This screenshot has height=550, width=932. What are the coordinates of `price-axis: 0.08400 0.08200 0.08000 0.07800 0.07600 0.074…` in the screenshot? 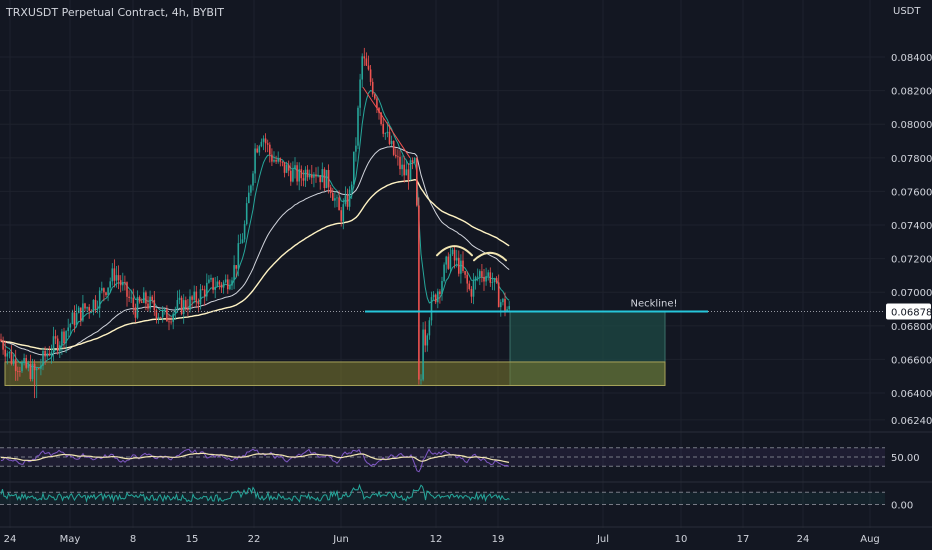 It's located at (909, 282).